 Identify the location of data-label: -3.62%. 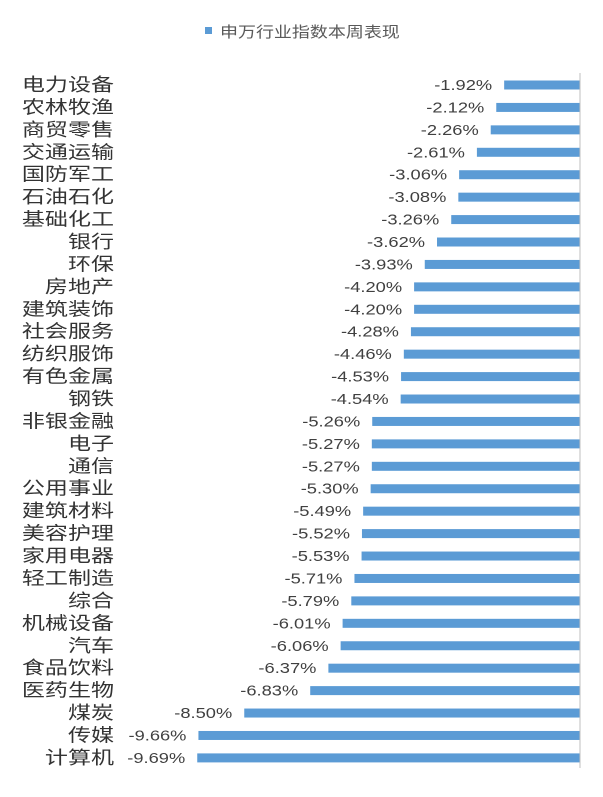
(396, 242).